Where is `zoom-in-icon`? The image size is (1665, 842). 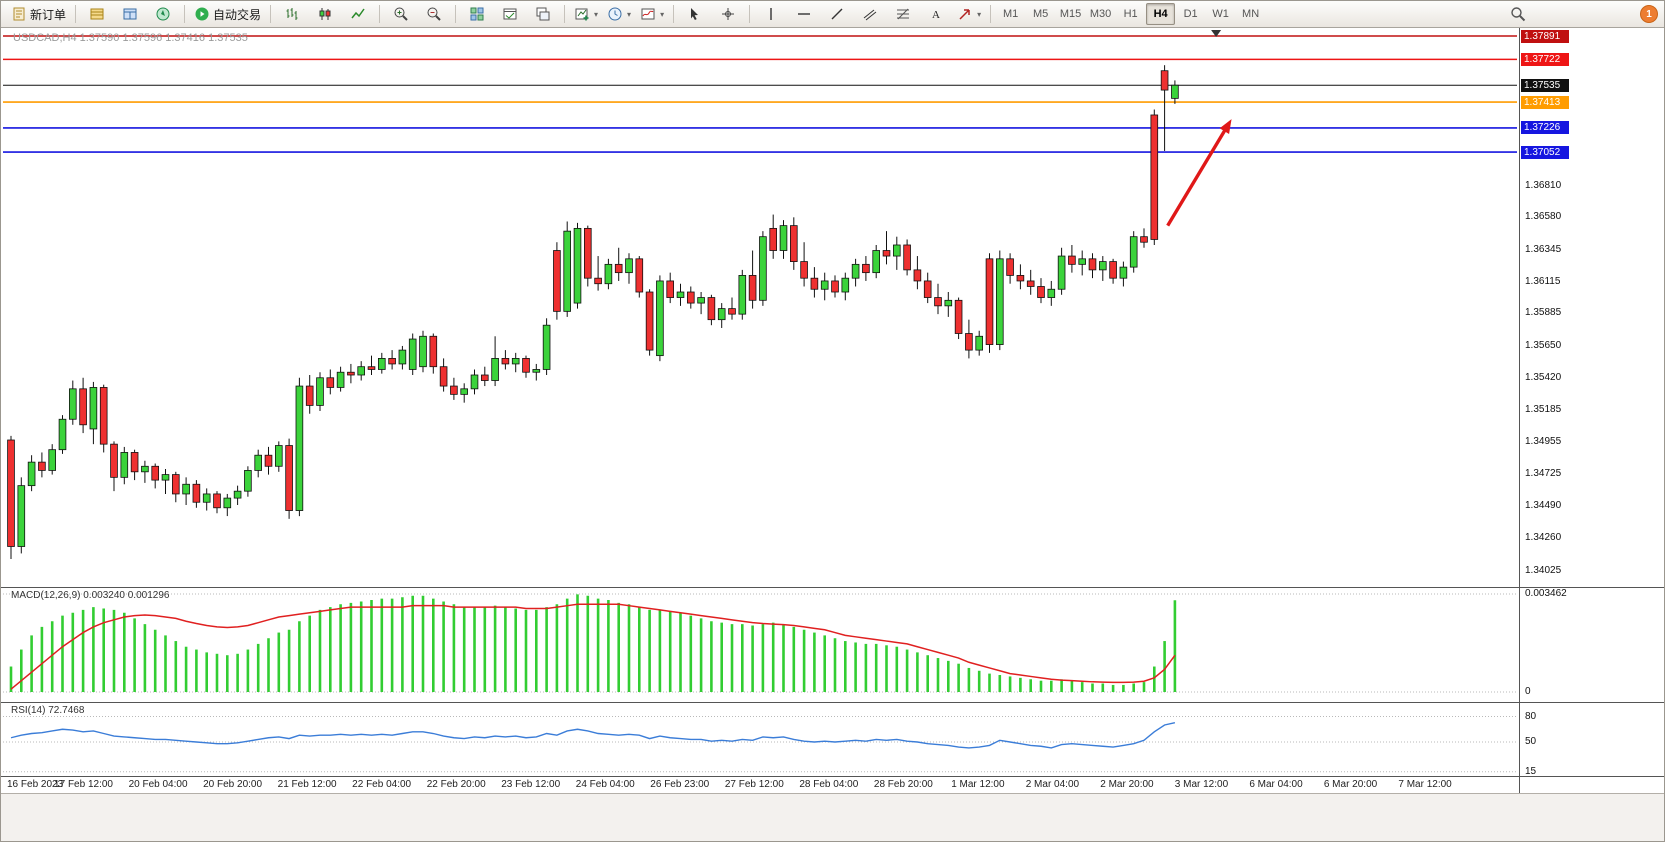
zoom-in-icon is located at coordinates (401, 14).